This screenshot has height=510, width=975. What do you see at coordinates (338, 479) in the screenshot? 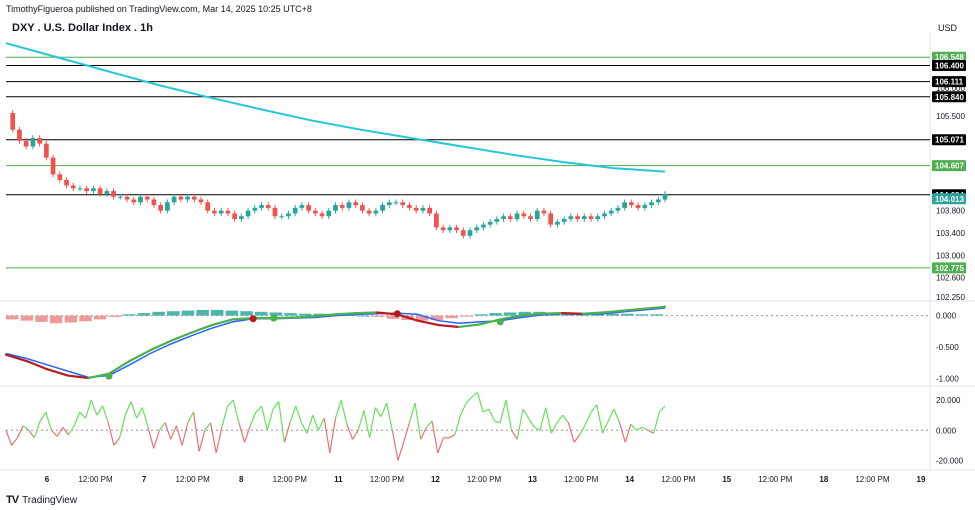
I see `time-axis-tick: 11` at bounding box center [338, 479].